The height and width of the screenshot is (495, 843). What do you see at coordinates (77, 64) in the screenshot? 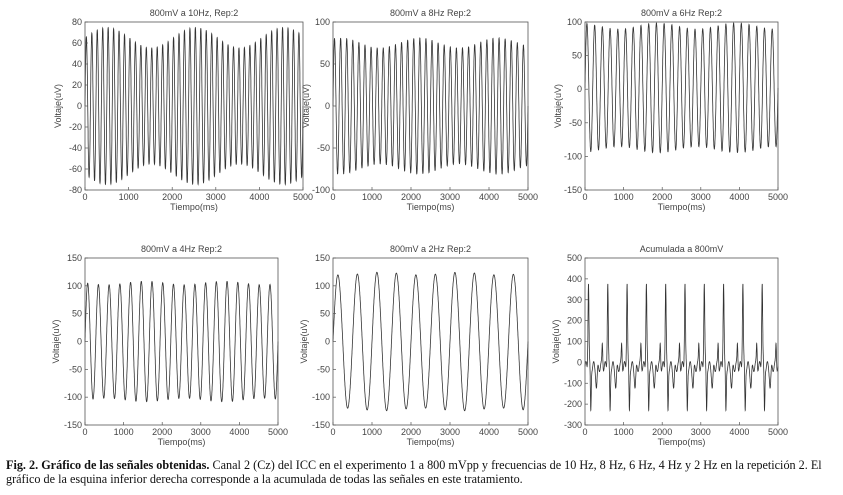
I see `y-tick-label: 40` at bounding box center [77, 64].